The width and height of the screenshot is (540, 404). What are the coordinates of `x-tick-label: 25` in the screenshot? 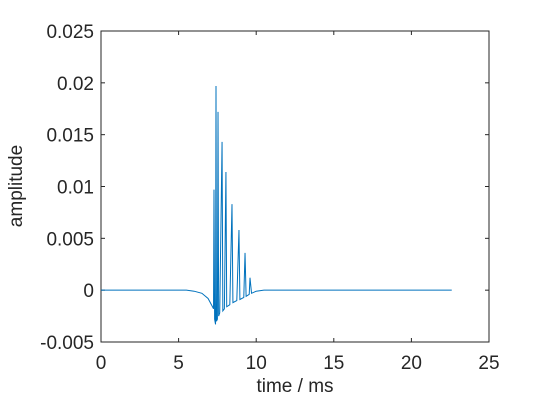 It's located at (488, 363).